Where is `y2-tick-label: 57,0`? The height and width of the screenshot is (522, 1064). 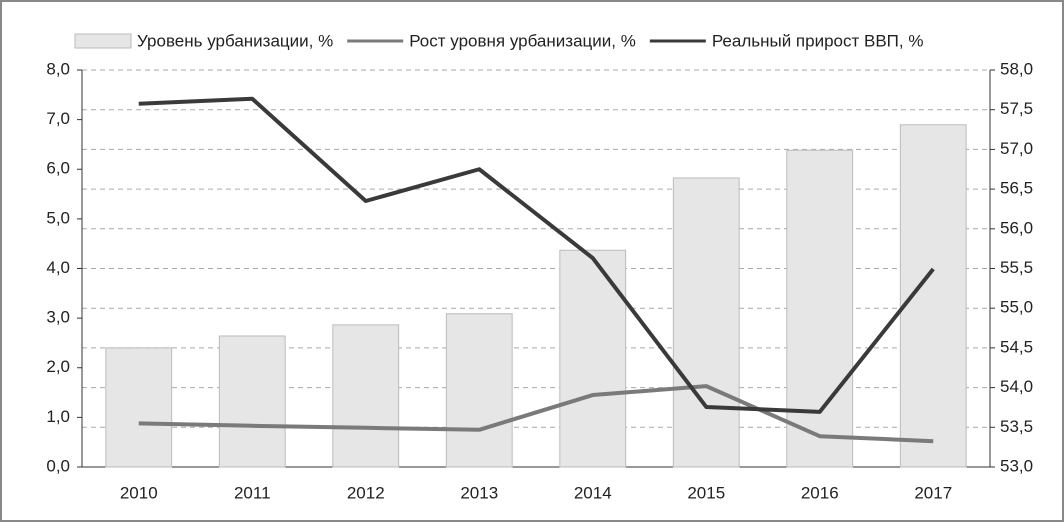 y2-tick-label: 57,0 is located at coordinates (1016, 148).